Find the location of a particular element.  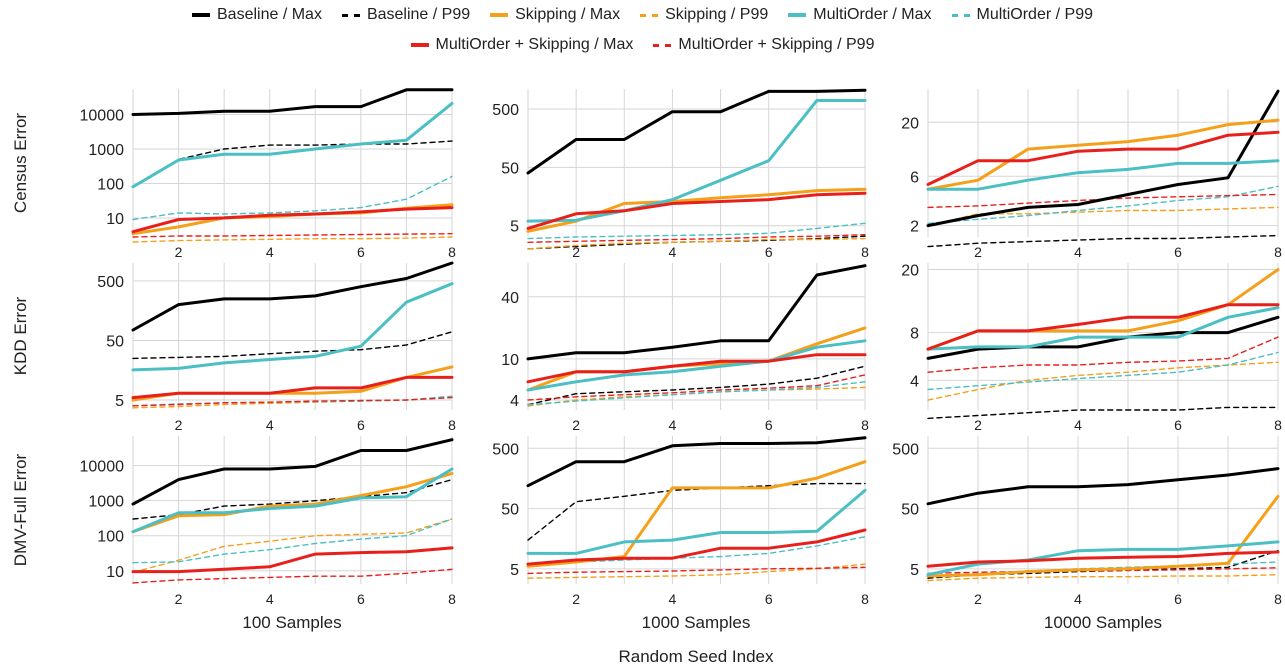

legend-label: MultiOrder / Max is located at coordinates (872, 14).